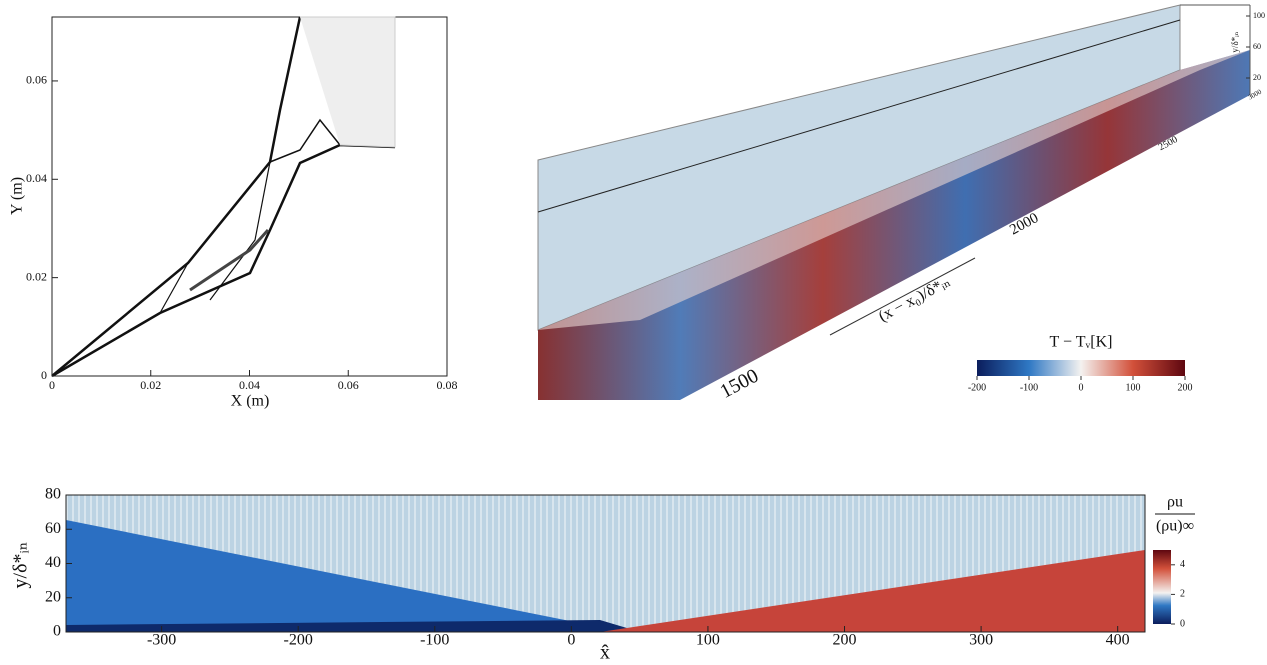 The image size is (1267, 665). Describe the element at coordinates (1029, 387) in the screenshot. I see `colorbar-tick-label: -100` at that location.